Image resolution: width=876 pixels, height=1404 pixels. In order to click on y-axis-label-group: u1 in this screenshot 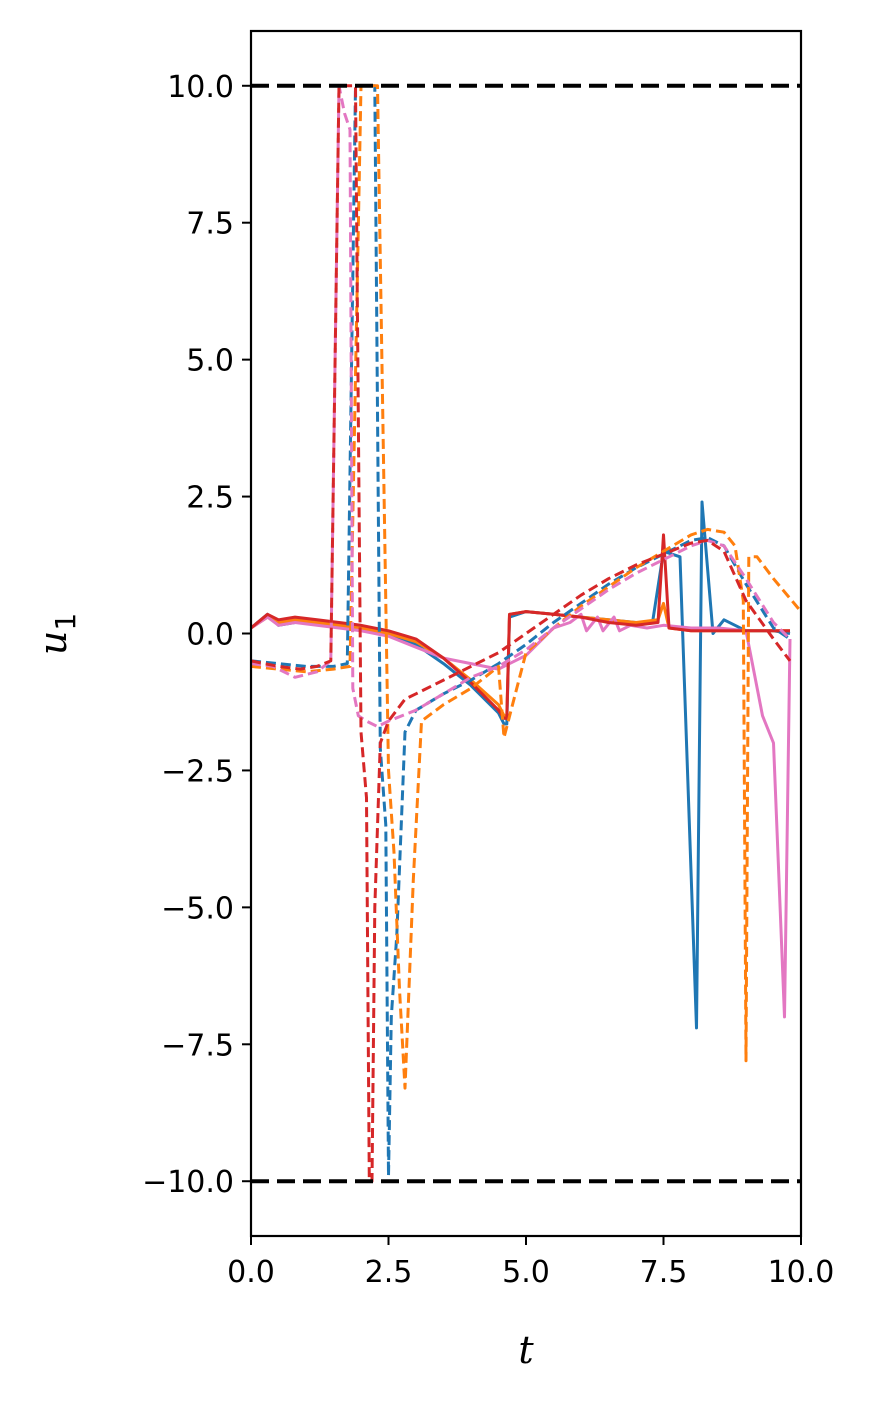, I will do `click(56, 634)`.